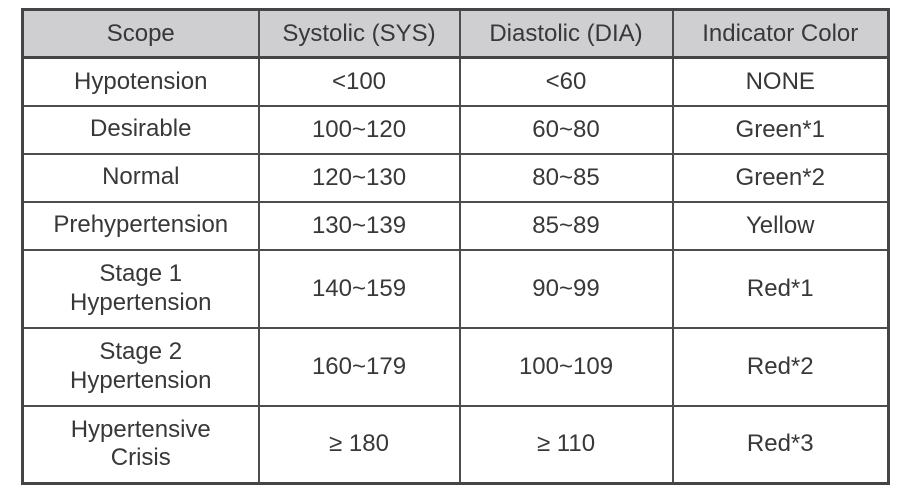 This screenshot has height=500, width=901. I want to click on scope-cell: Stage 1 Hypertension, so click(140, 288).